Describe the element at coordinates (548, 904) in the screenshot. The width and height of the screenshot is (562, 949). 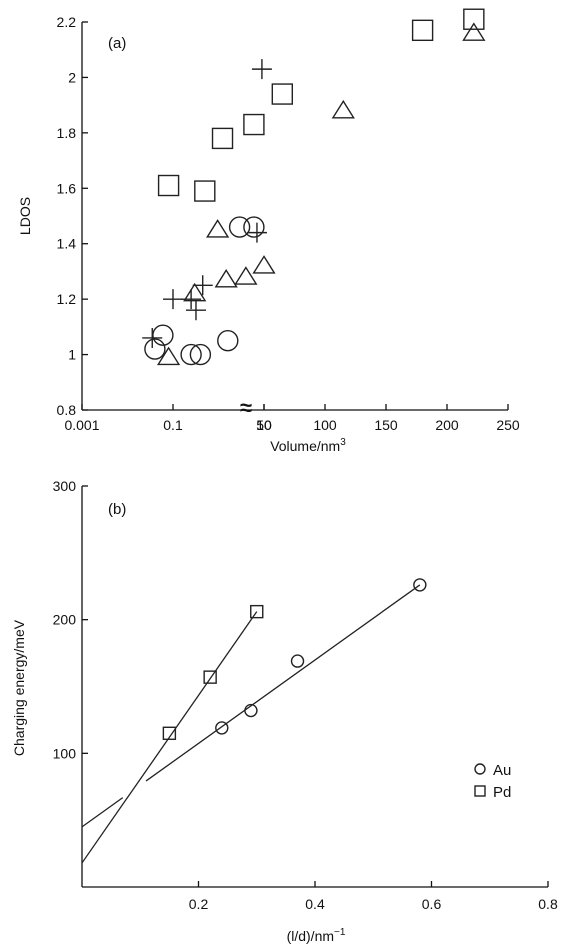
I see `panel-b-x-tick-label: 0.8` at that location.